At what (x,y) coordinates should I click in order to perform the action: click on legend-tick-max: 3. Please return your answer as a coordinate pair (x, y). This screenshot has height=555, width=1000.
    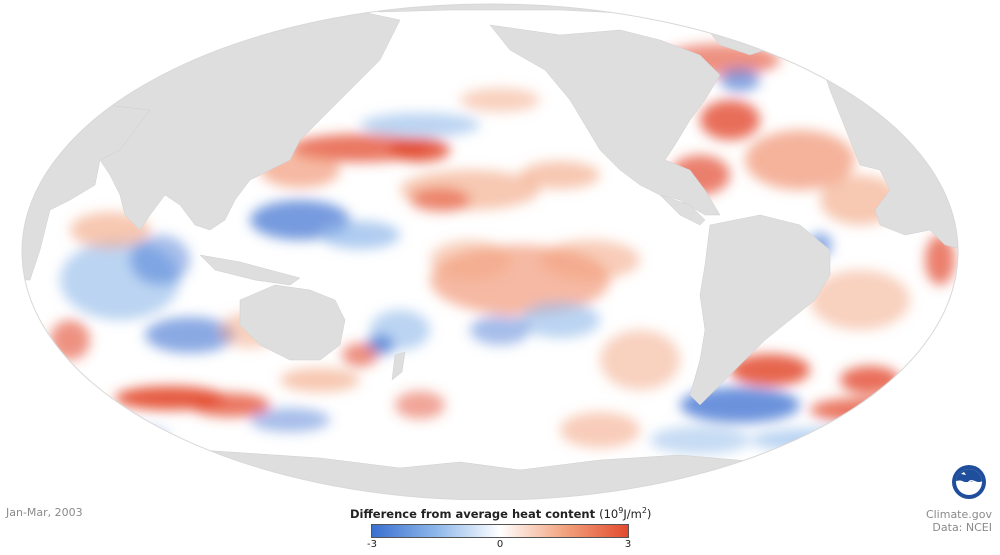
    Looking at the image, I should click on (628, 544).